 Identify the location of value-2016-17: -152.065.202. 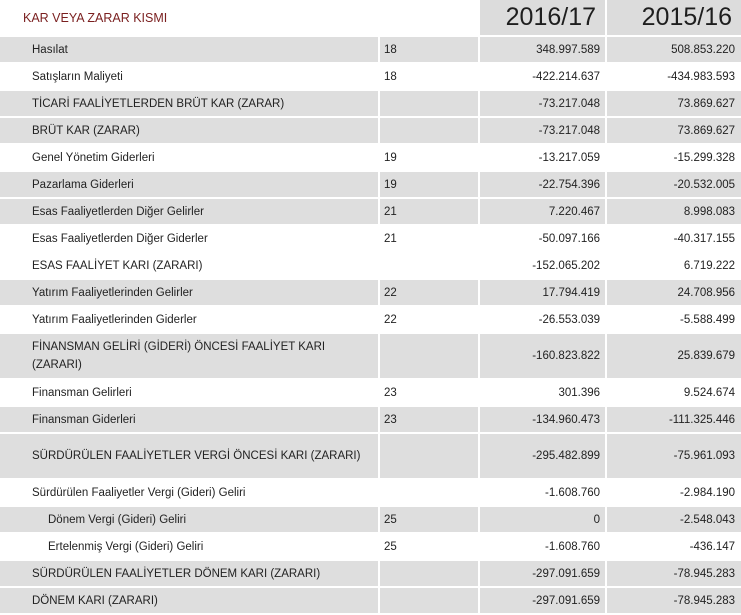
(544, 266).